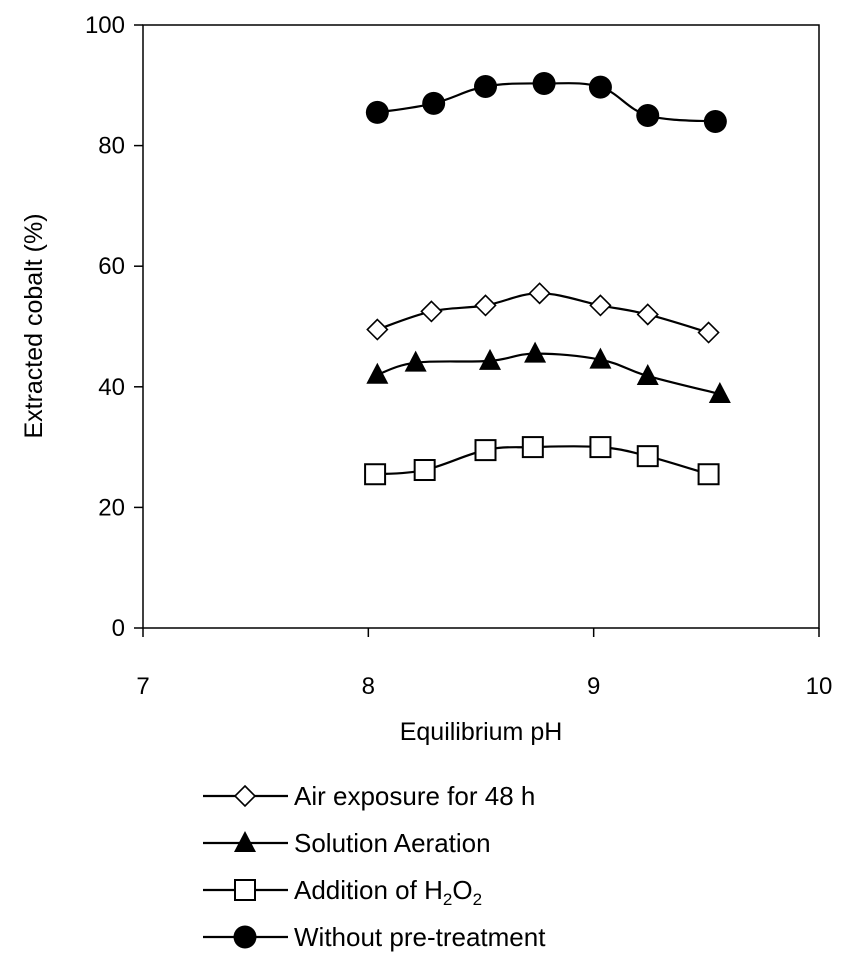 Image resolution: width=848 pixels, height=970 pixels. What do you see at coordinates (392, 843) in the screenshot?
I see `legend-label: Solution Aeration` at bounding box center [392, 843].